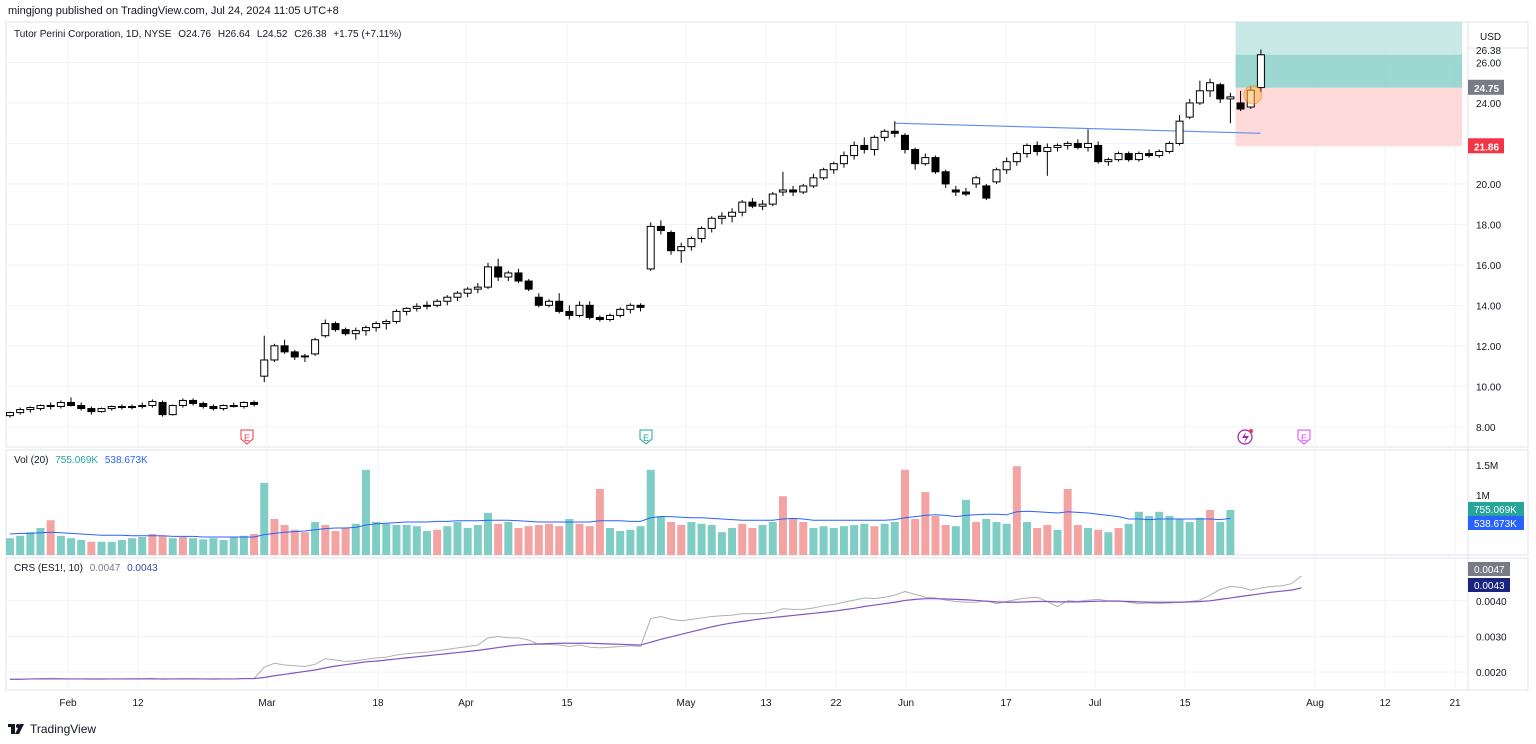 Image resolution: width=1536 pixels, height=744 pixels. What do you see at coordinates (1245, 437) in the screenshot?
I see `lightning-icon` at bounding box center [1245, 437].